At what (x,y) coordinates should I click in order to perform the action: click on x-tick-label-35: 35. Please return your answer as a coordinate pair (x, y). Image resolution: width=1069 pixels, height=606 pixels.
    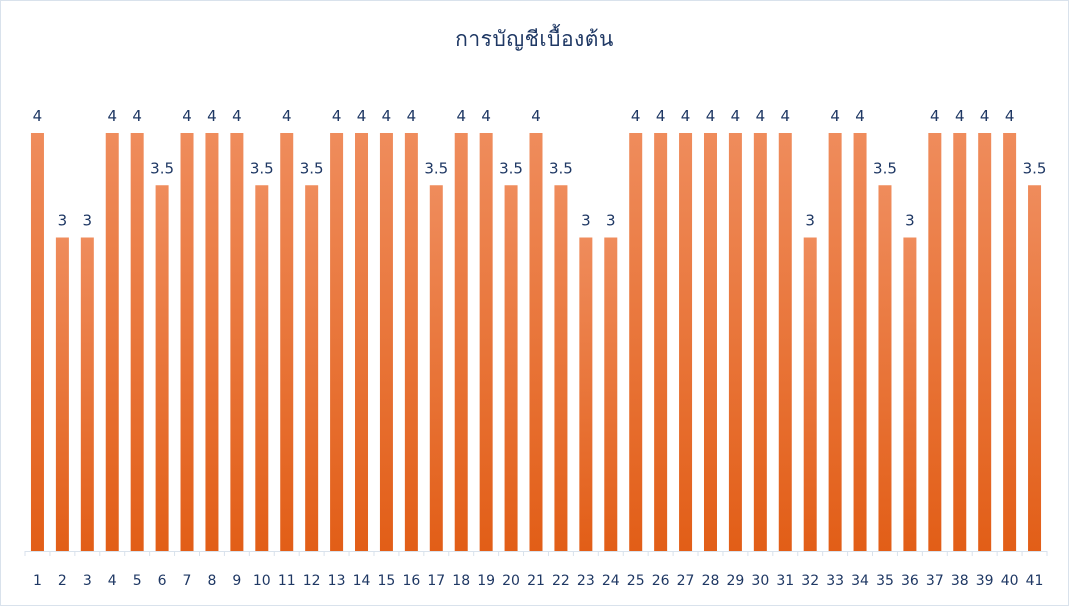
    Looking at the image, I should click on (885, 581).